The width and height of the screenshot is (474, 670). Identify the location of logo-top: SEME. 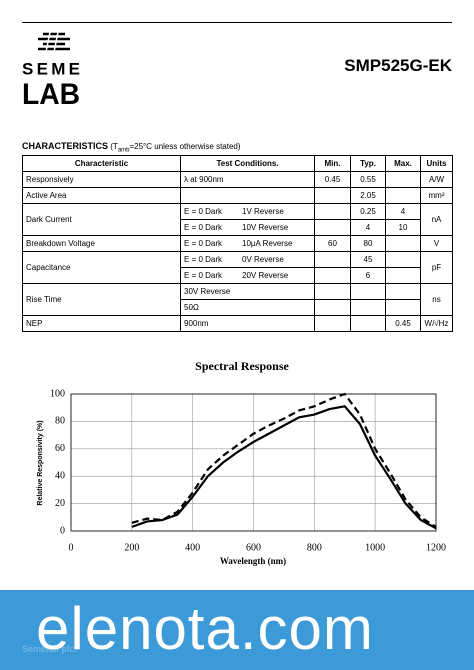
(51, 68).